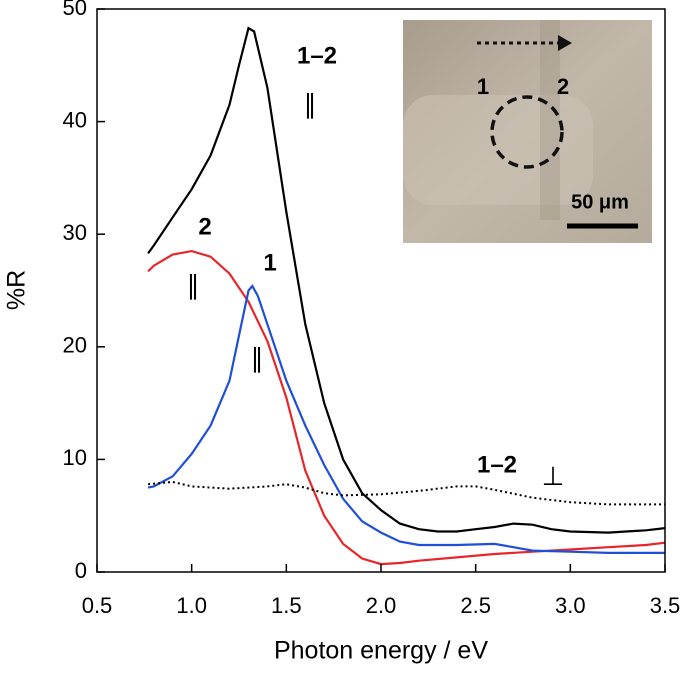 The width and height of the screenshot is (685, 676). Describe the element at coordinates (75, 232) in the screenshot. I see `y-tick-label: 30` at that location.